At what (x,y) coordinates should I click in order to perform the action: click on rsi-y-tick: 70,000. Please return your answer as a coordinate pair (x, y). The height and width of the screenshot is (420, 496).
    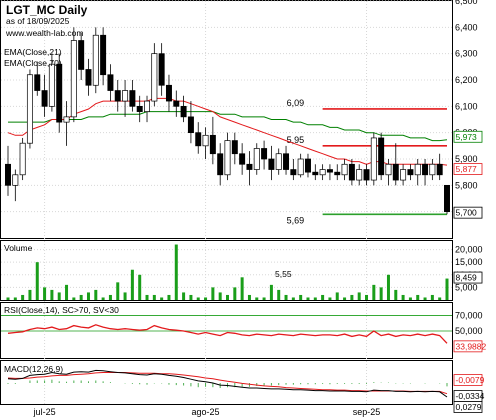
    Looking at the image, I should click on (469, 316).